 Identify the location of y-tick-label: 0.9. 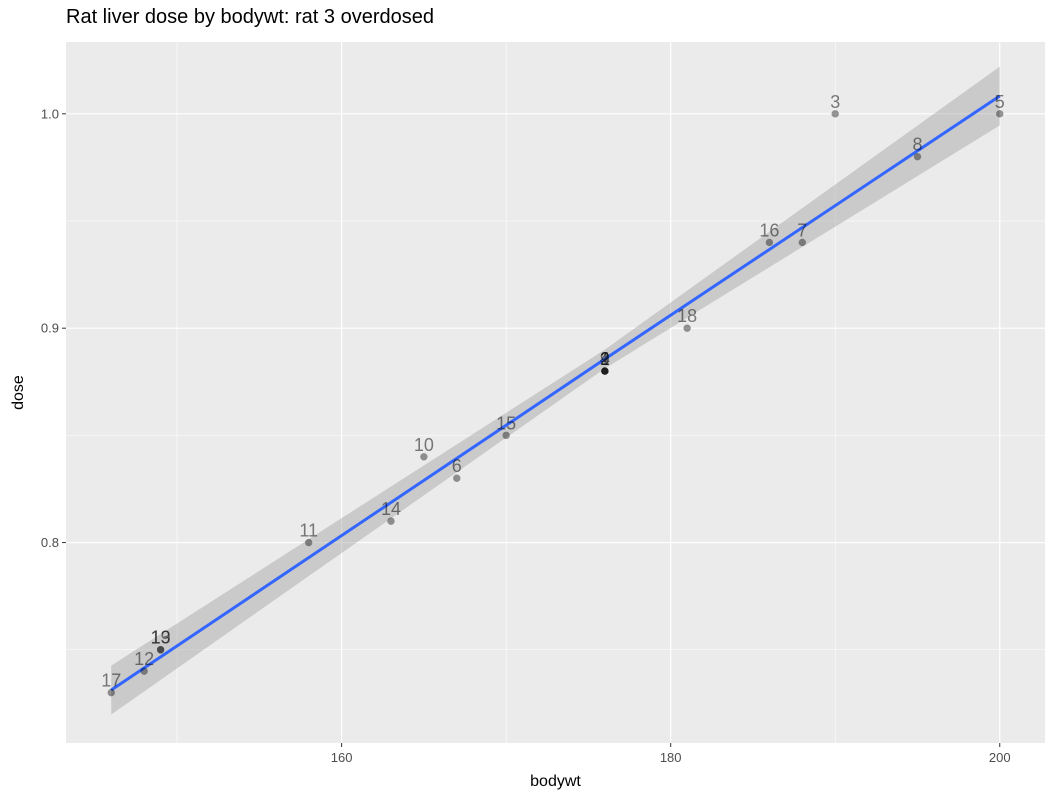
(50, 328).